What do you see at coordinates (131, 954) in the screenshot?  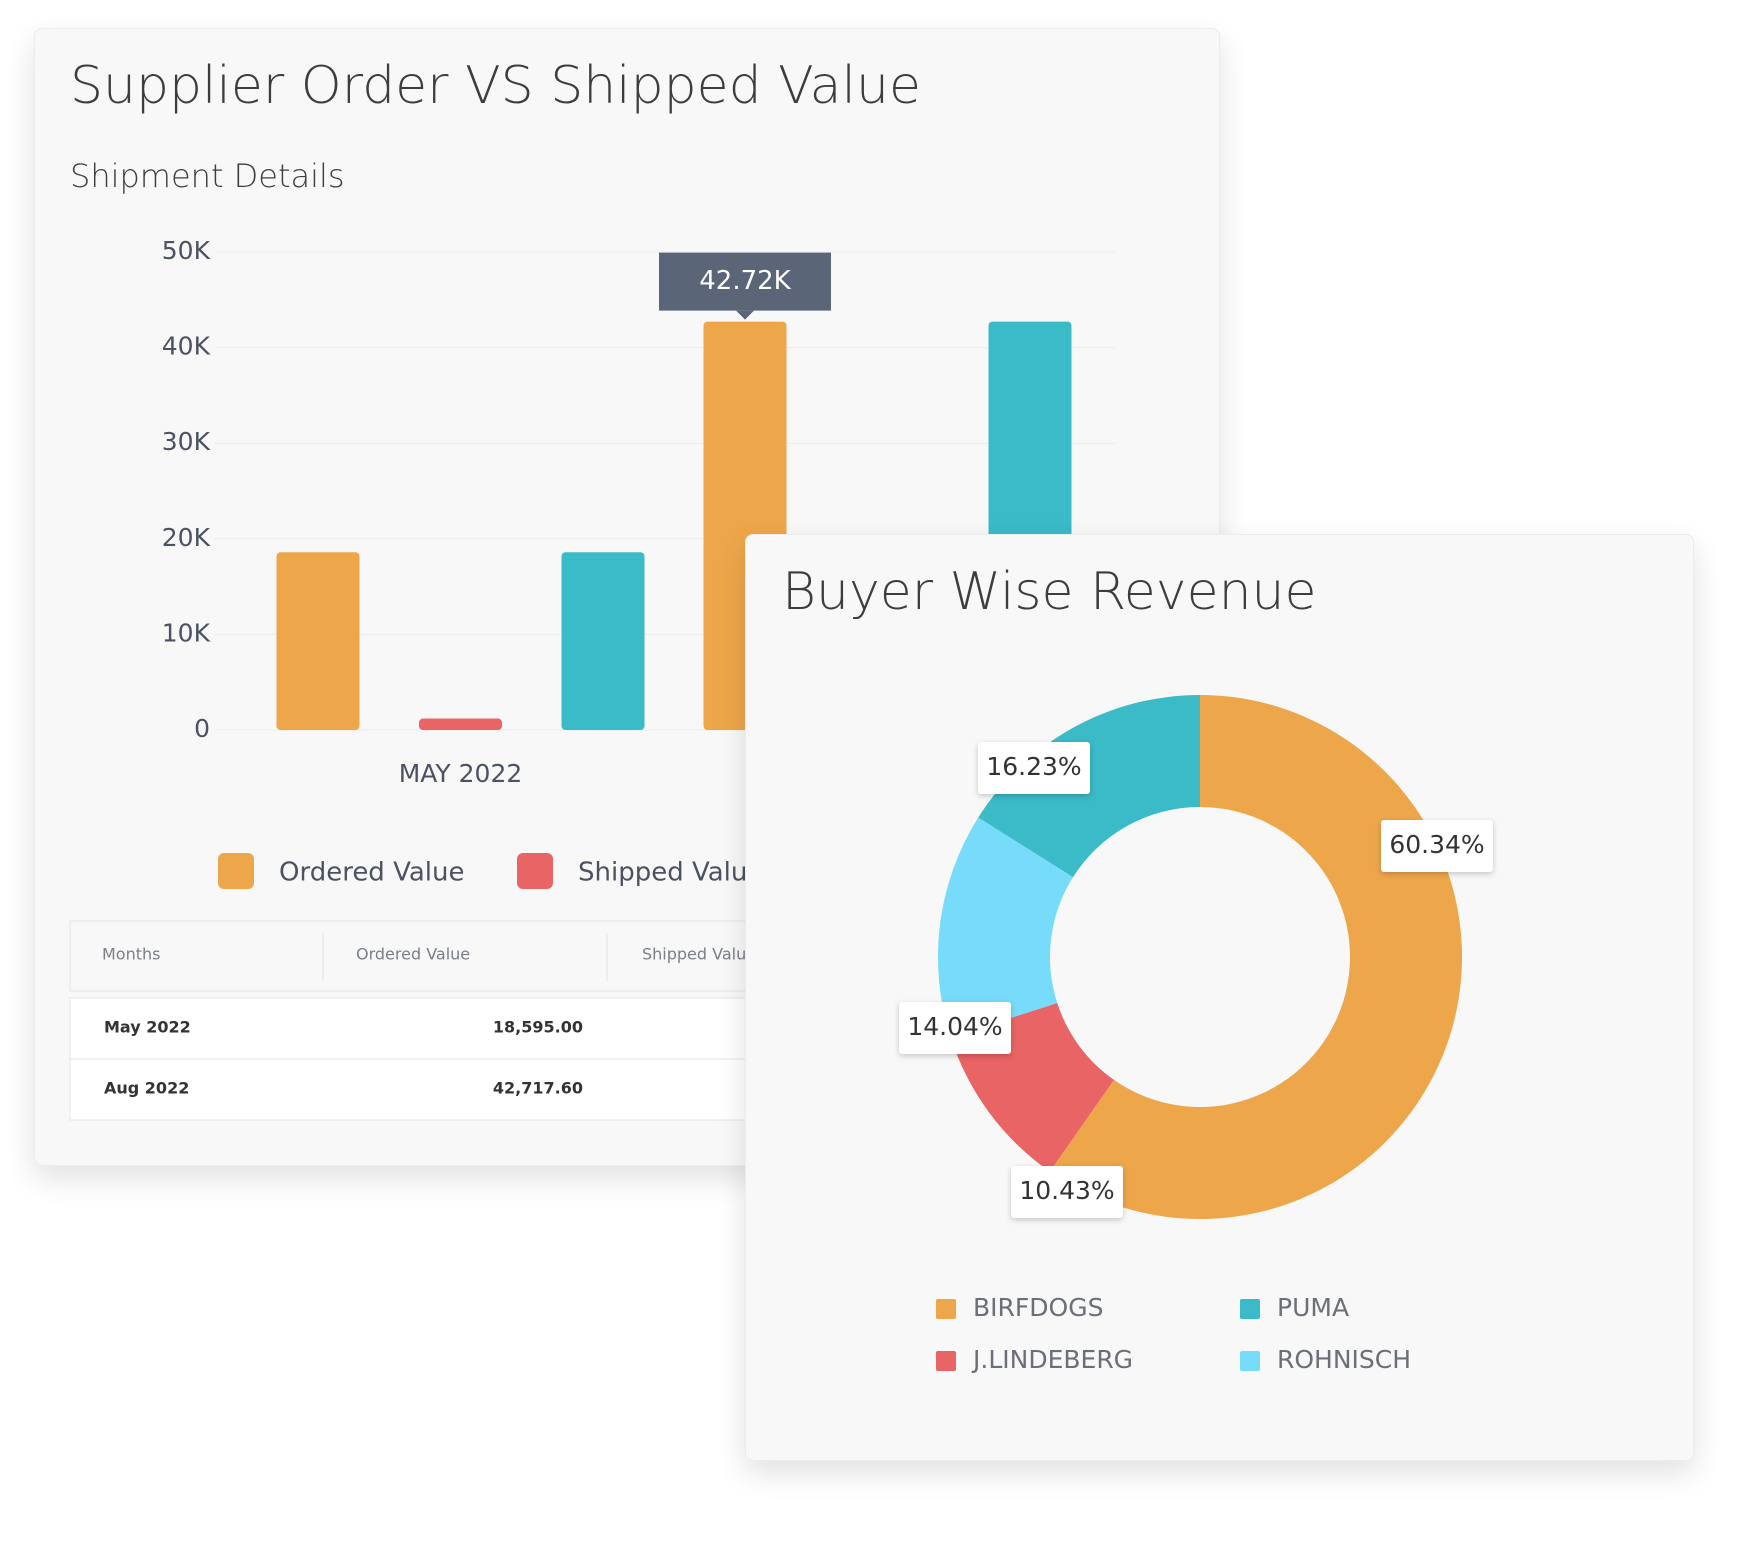 I see `table-header-cell: Months` at bounding box center [131, 954].